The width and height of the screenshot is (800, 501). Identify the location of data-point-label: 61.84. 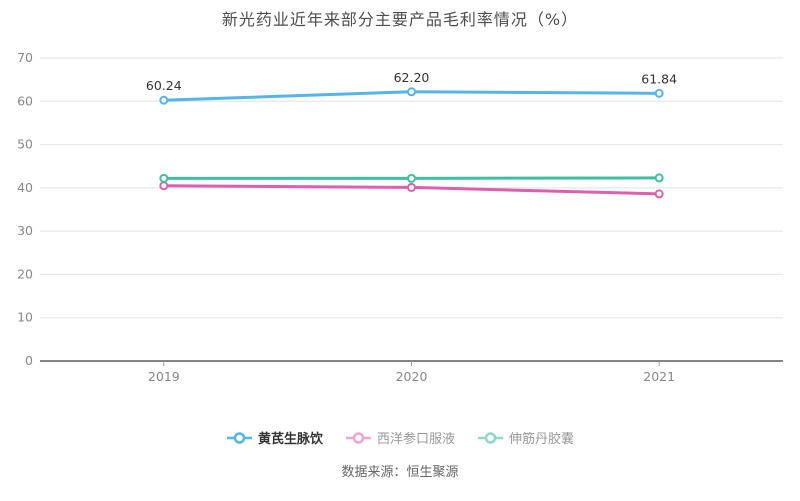
(659, 78).